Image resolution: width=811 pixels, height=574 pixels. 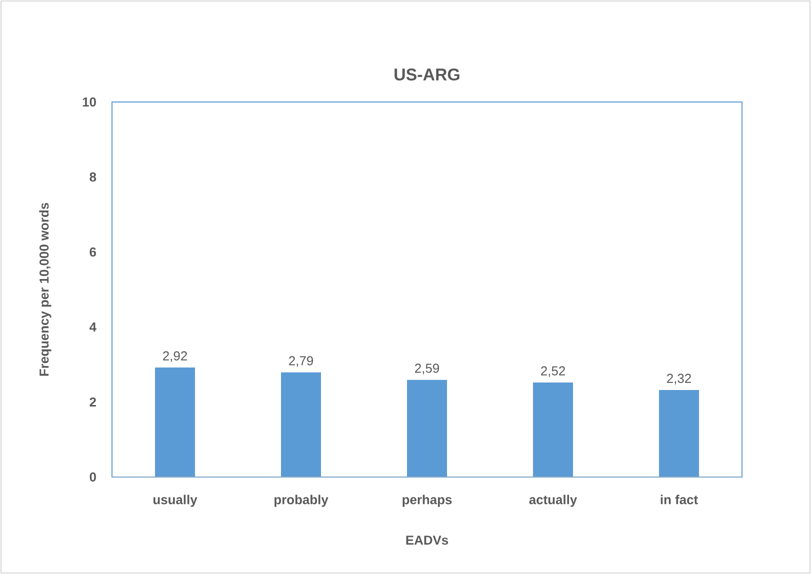 What do you see at coordinates (553, 500) in the screenshot?
I see `x-tick-label: actually` at bounding box center [553, 500].